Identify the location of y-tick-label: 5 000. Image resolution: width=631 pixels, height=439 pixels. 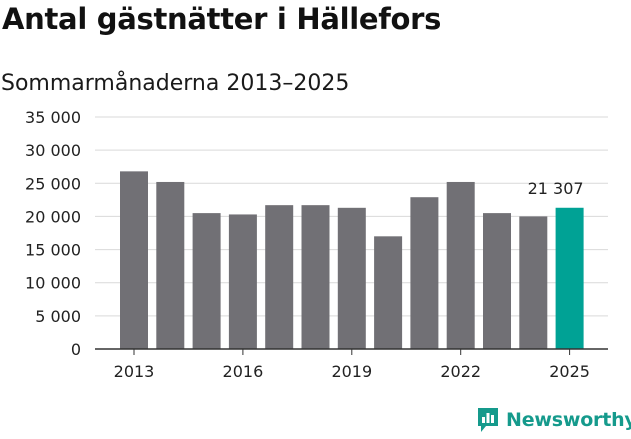
(58, 316).